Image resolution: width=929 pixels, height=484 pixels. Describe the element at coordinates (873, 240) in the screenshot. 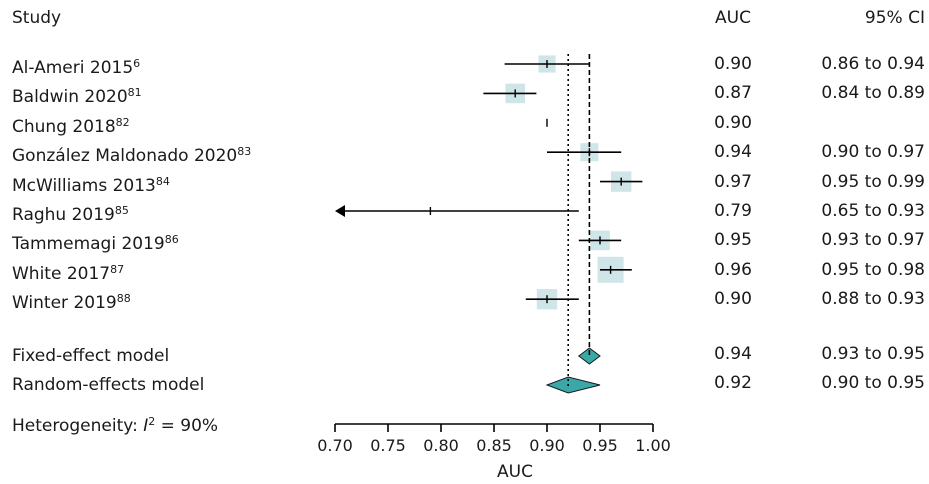

I see `study-ci: 0.93 to 0.97` at that location.